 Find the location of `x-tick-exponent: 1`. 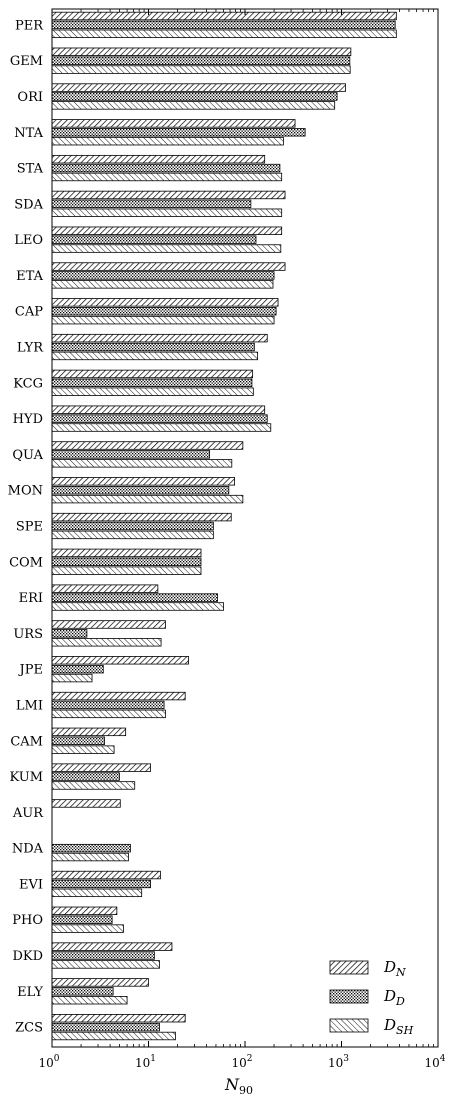

x-tick-exponent: 1 is located at coordinates (153, 1059).